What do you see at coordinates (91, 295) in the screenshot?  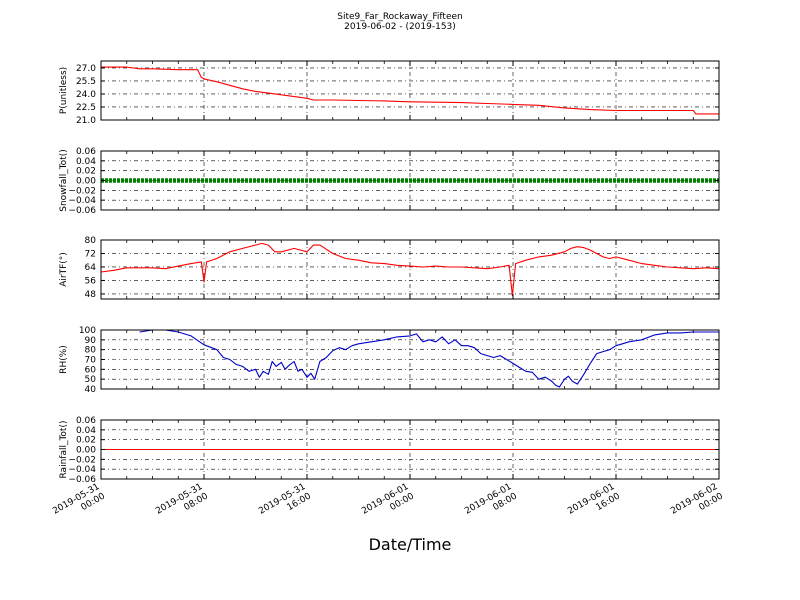 I see `y-tick-label: 48` at bounding box center [91, 295].